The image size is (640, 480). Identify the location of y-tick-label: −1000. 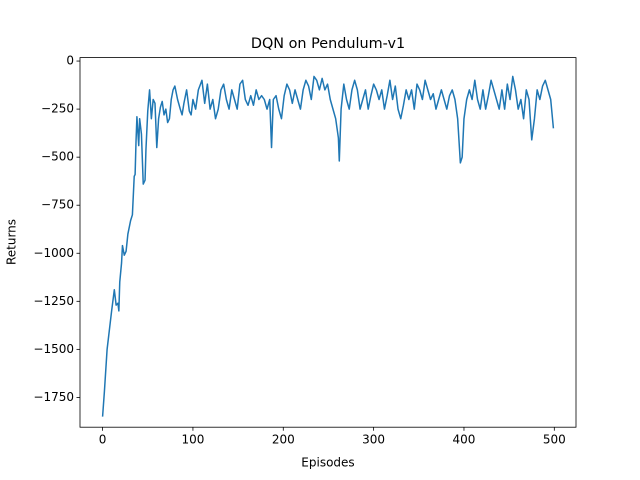
(53, 253).